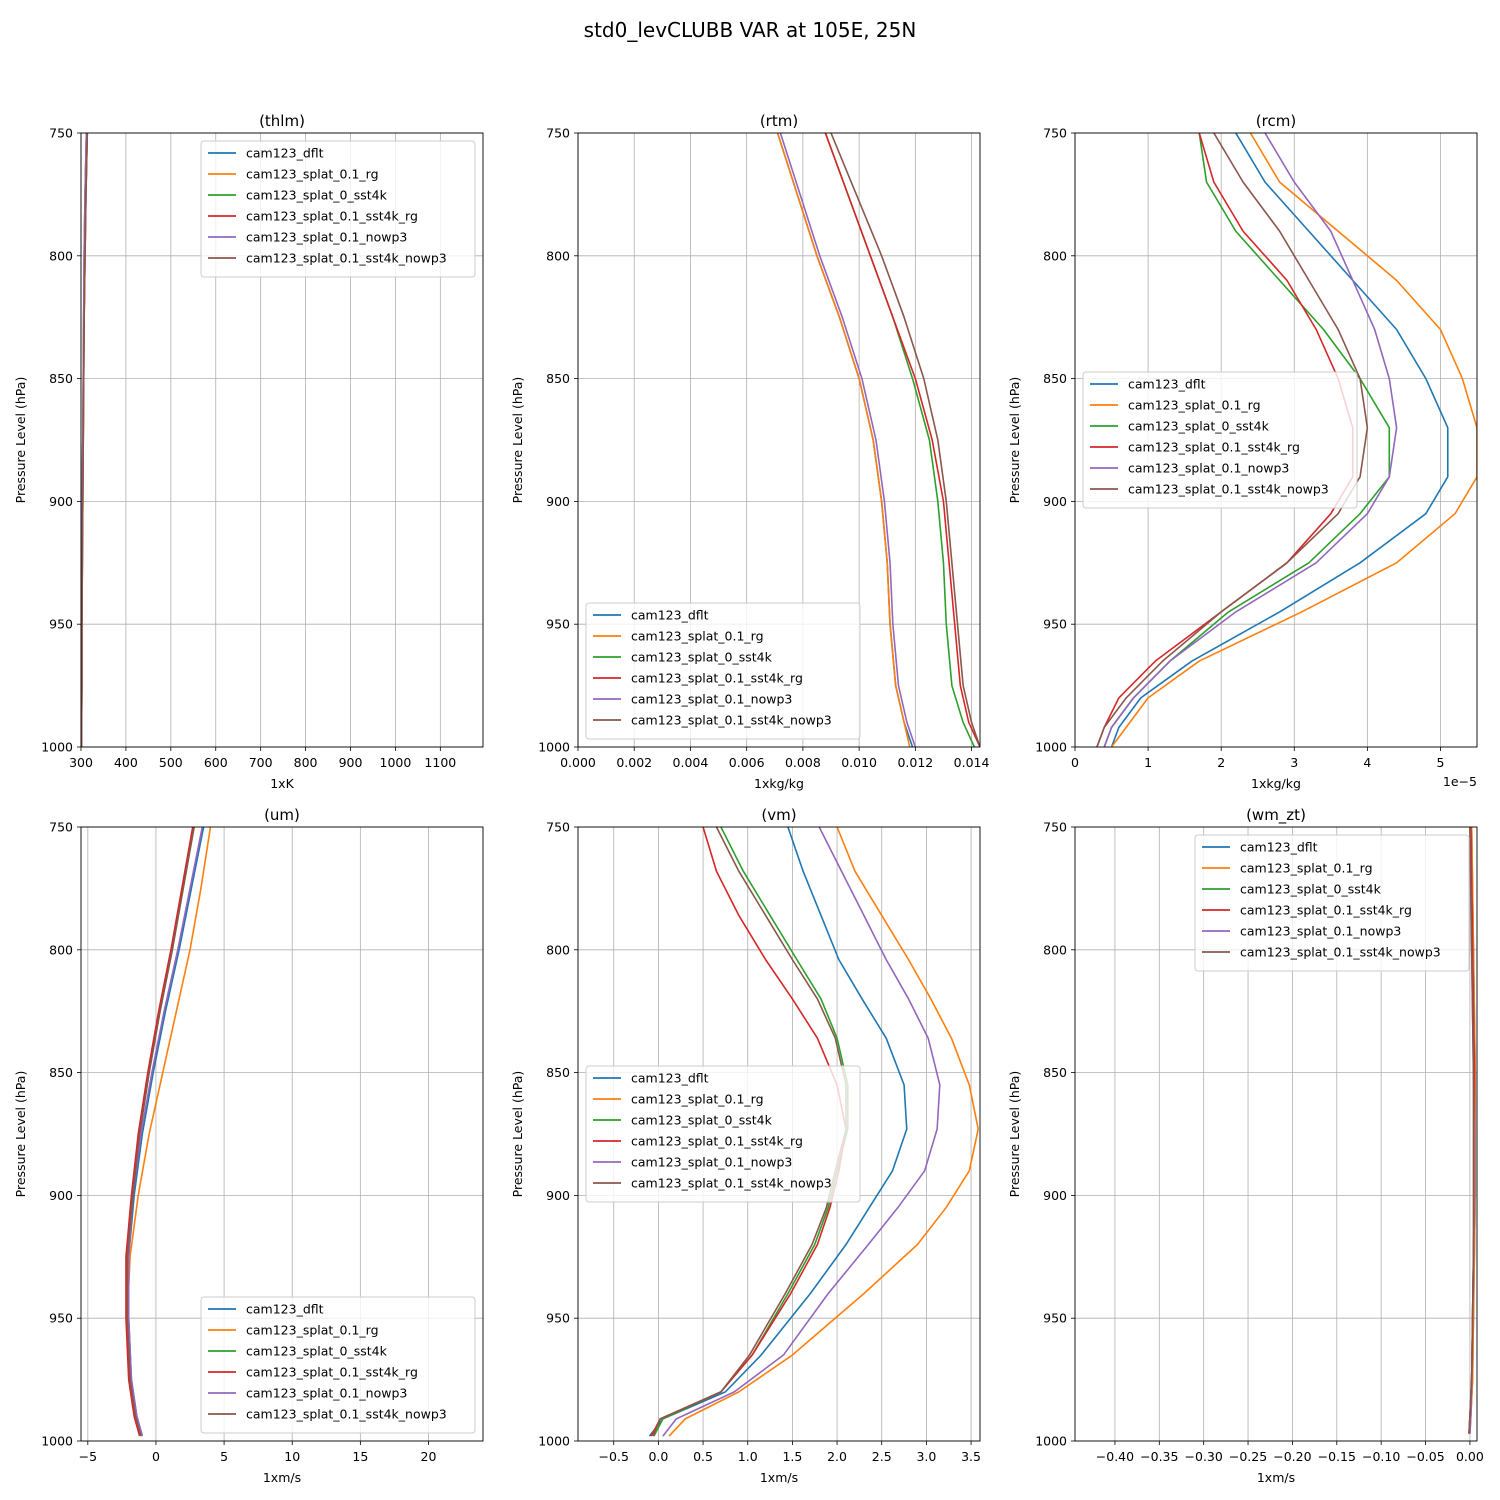  What do you see at coordinates (396, 762) in the screenshot?
I see `x-tick-label: 1000` at bounding box center [396, 762].